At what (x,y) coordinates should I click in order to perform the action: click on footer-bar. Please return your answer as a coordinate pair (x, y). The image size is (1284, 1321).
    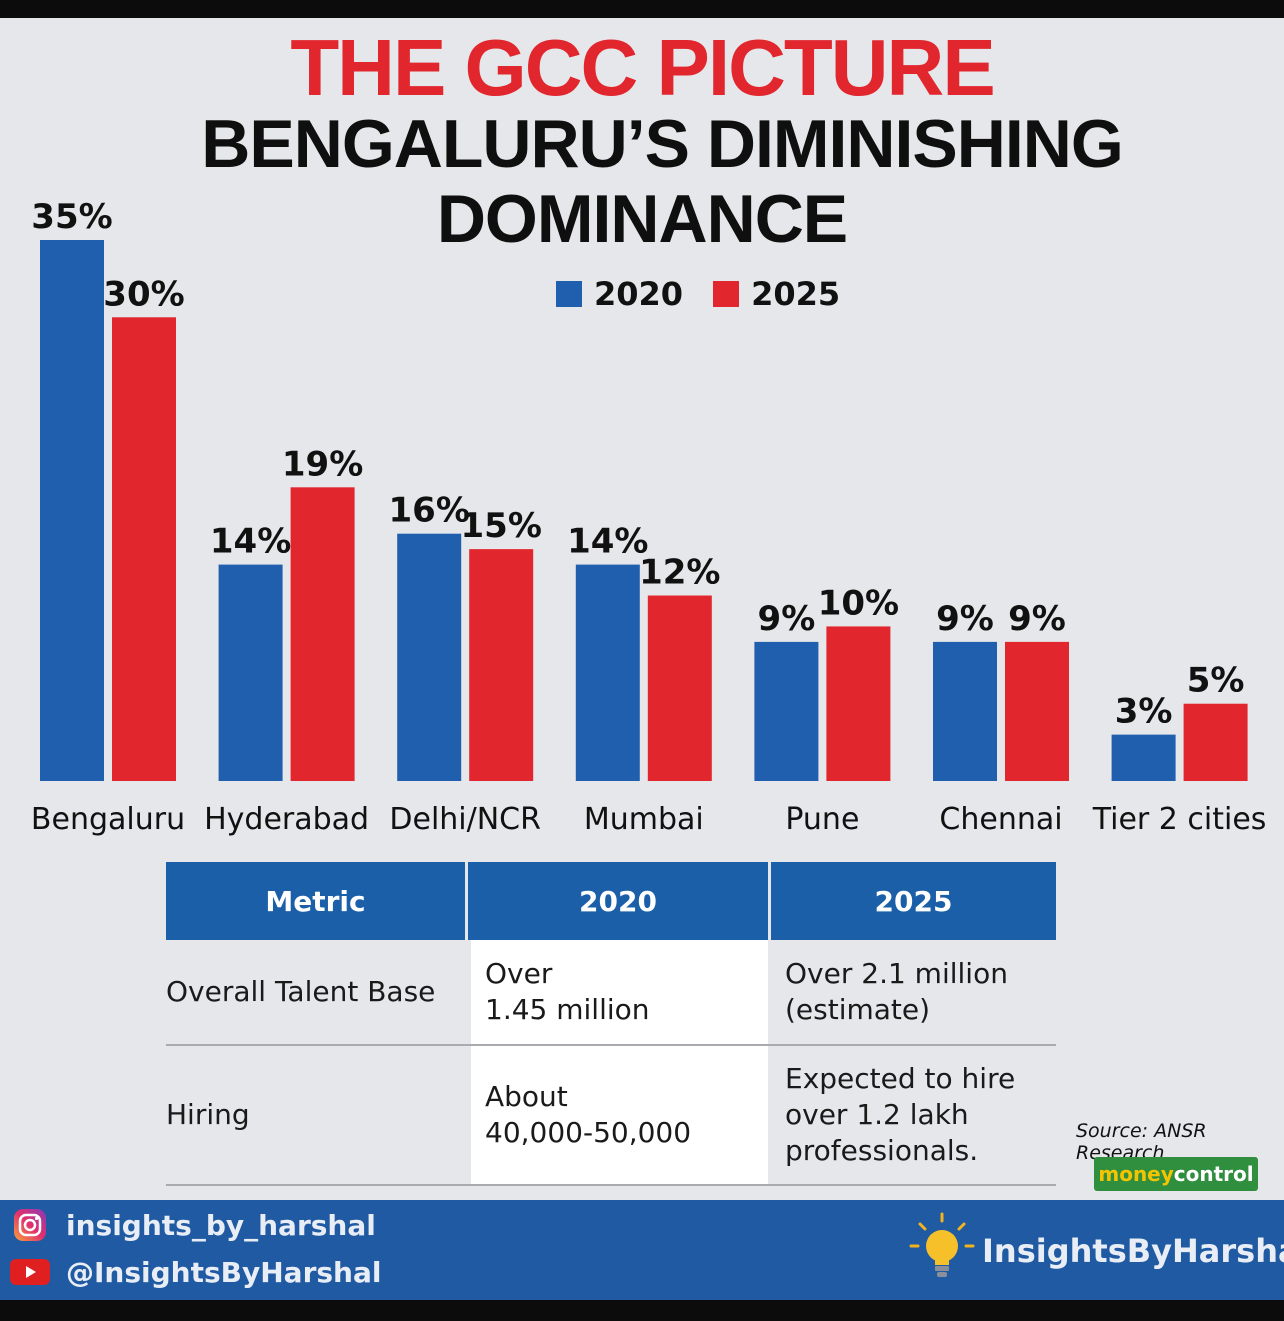
    Looking at the image, I should click on (642, 1250).